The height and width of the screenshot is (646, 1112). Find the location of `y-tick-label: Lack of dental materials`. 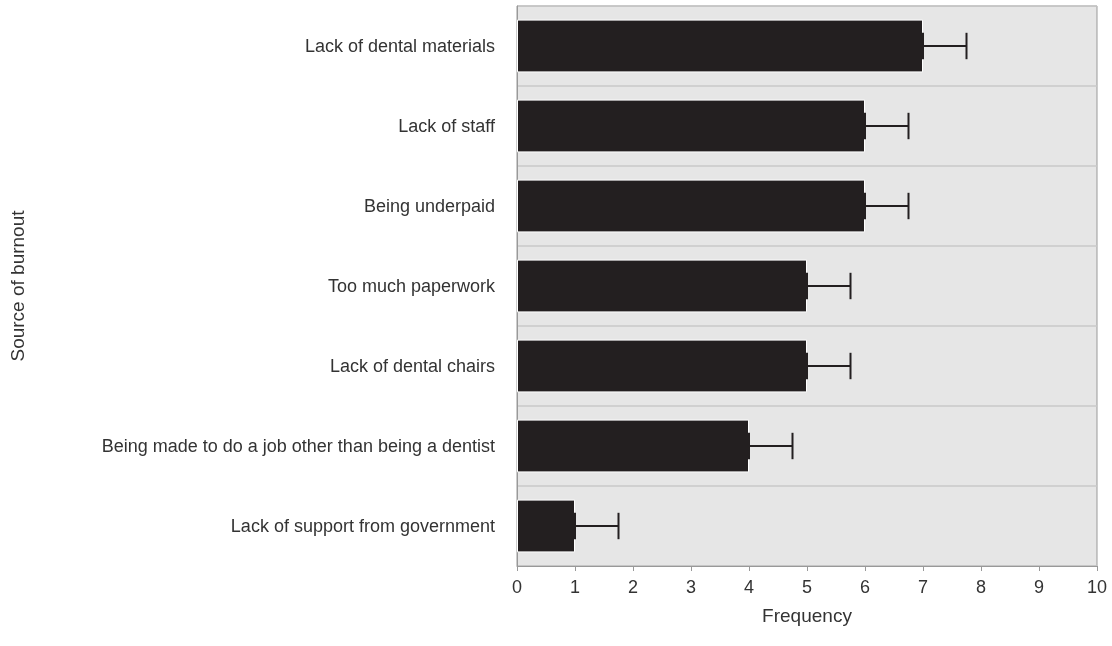

y-tick-label: Lack of dental materials is located at coordinates (399, 46).